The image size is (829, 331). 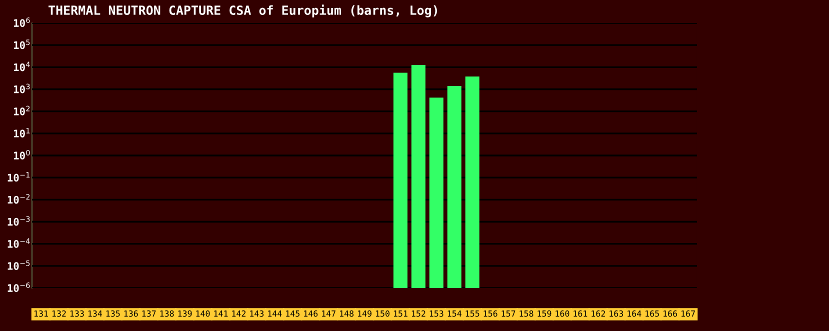 I want to click on x-tick-label: 151, so click(x=401, y=313).